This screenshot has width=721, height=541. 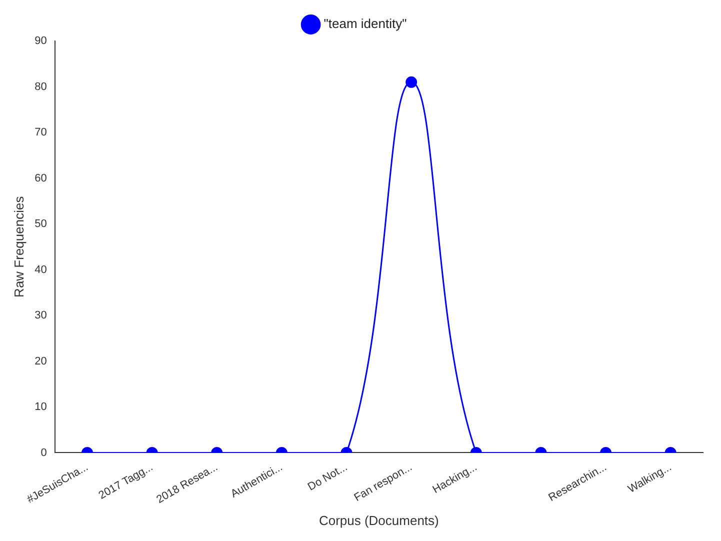 I want to click on y-tick-label: 10, so click(x=40, y=407).